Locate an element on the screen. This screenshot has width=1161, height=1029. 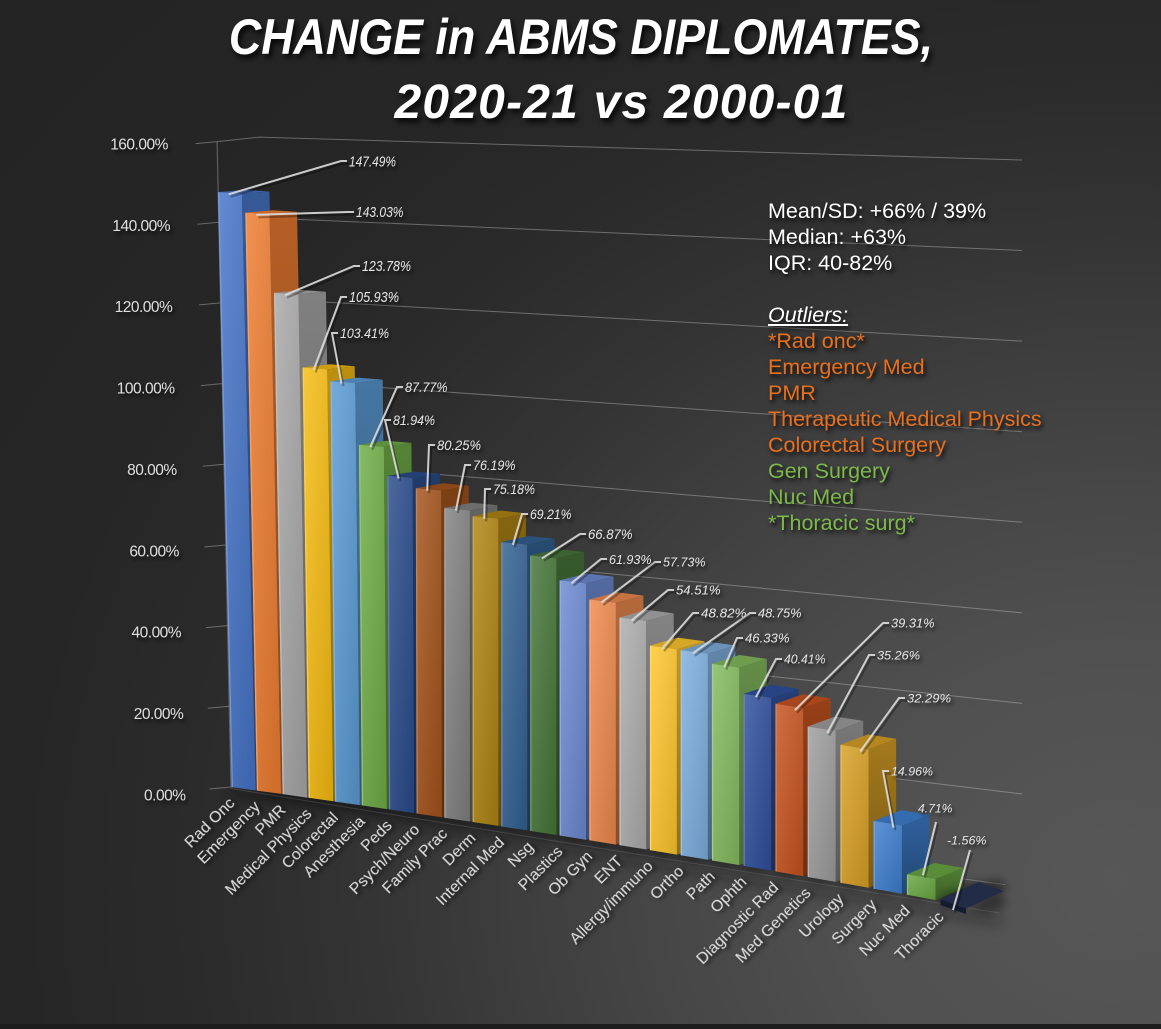
svg-text: 32.29% is located at coordinates (929, 698).